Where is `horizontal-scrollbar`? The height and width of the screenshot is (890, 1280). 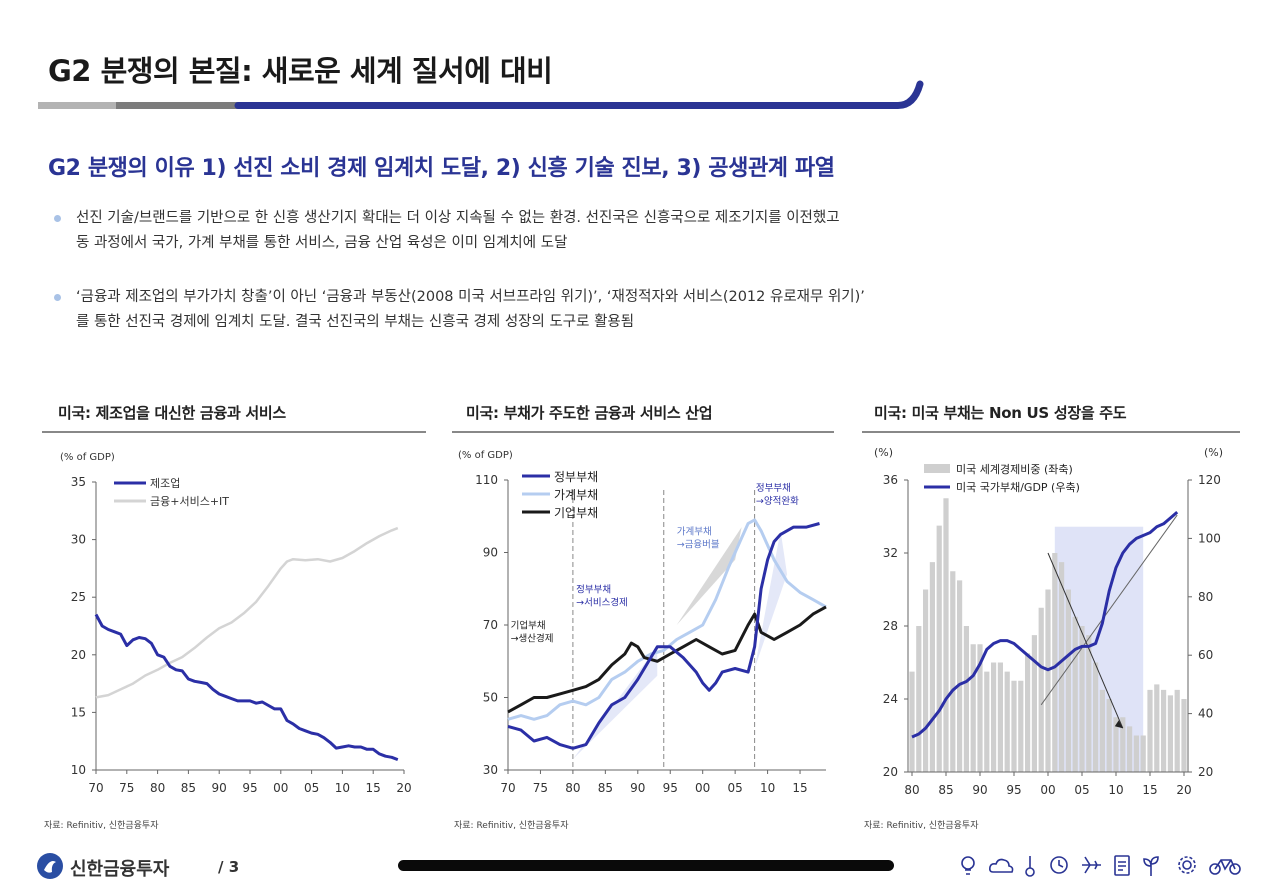 horizontal-scrollbar is located at coordinates (646, 865).